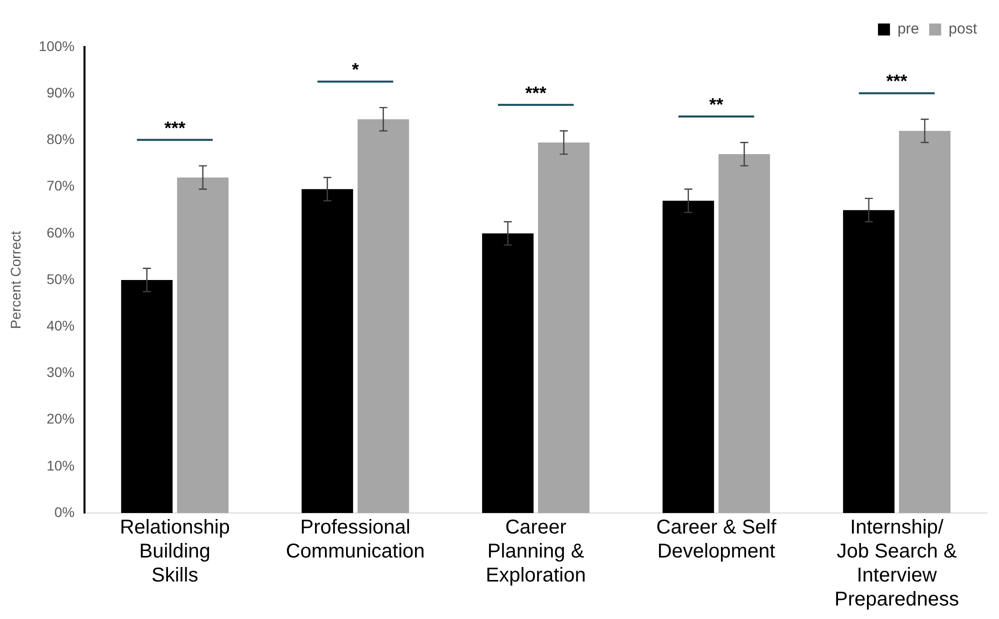 The image size is (999, 619). Describe the element at coordinates (60, 232) in the screenshot. I see `y-tick-label: 60%` at that location.